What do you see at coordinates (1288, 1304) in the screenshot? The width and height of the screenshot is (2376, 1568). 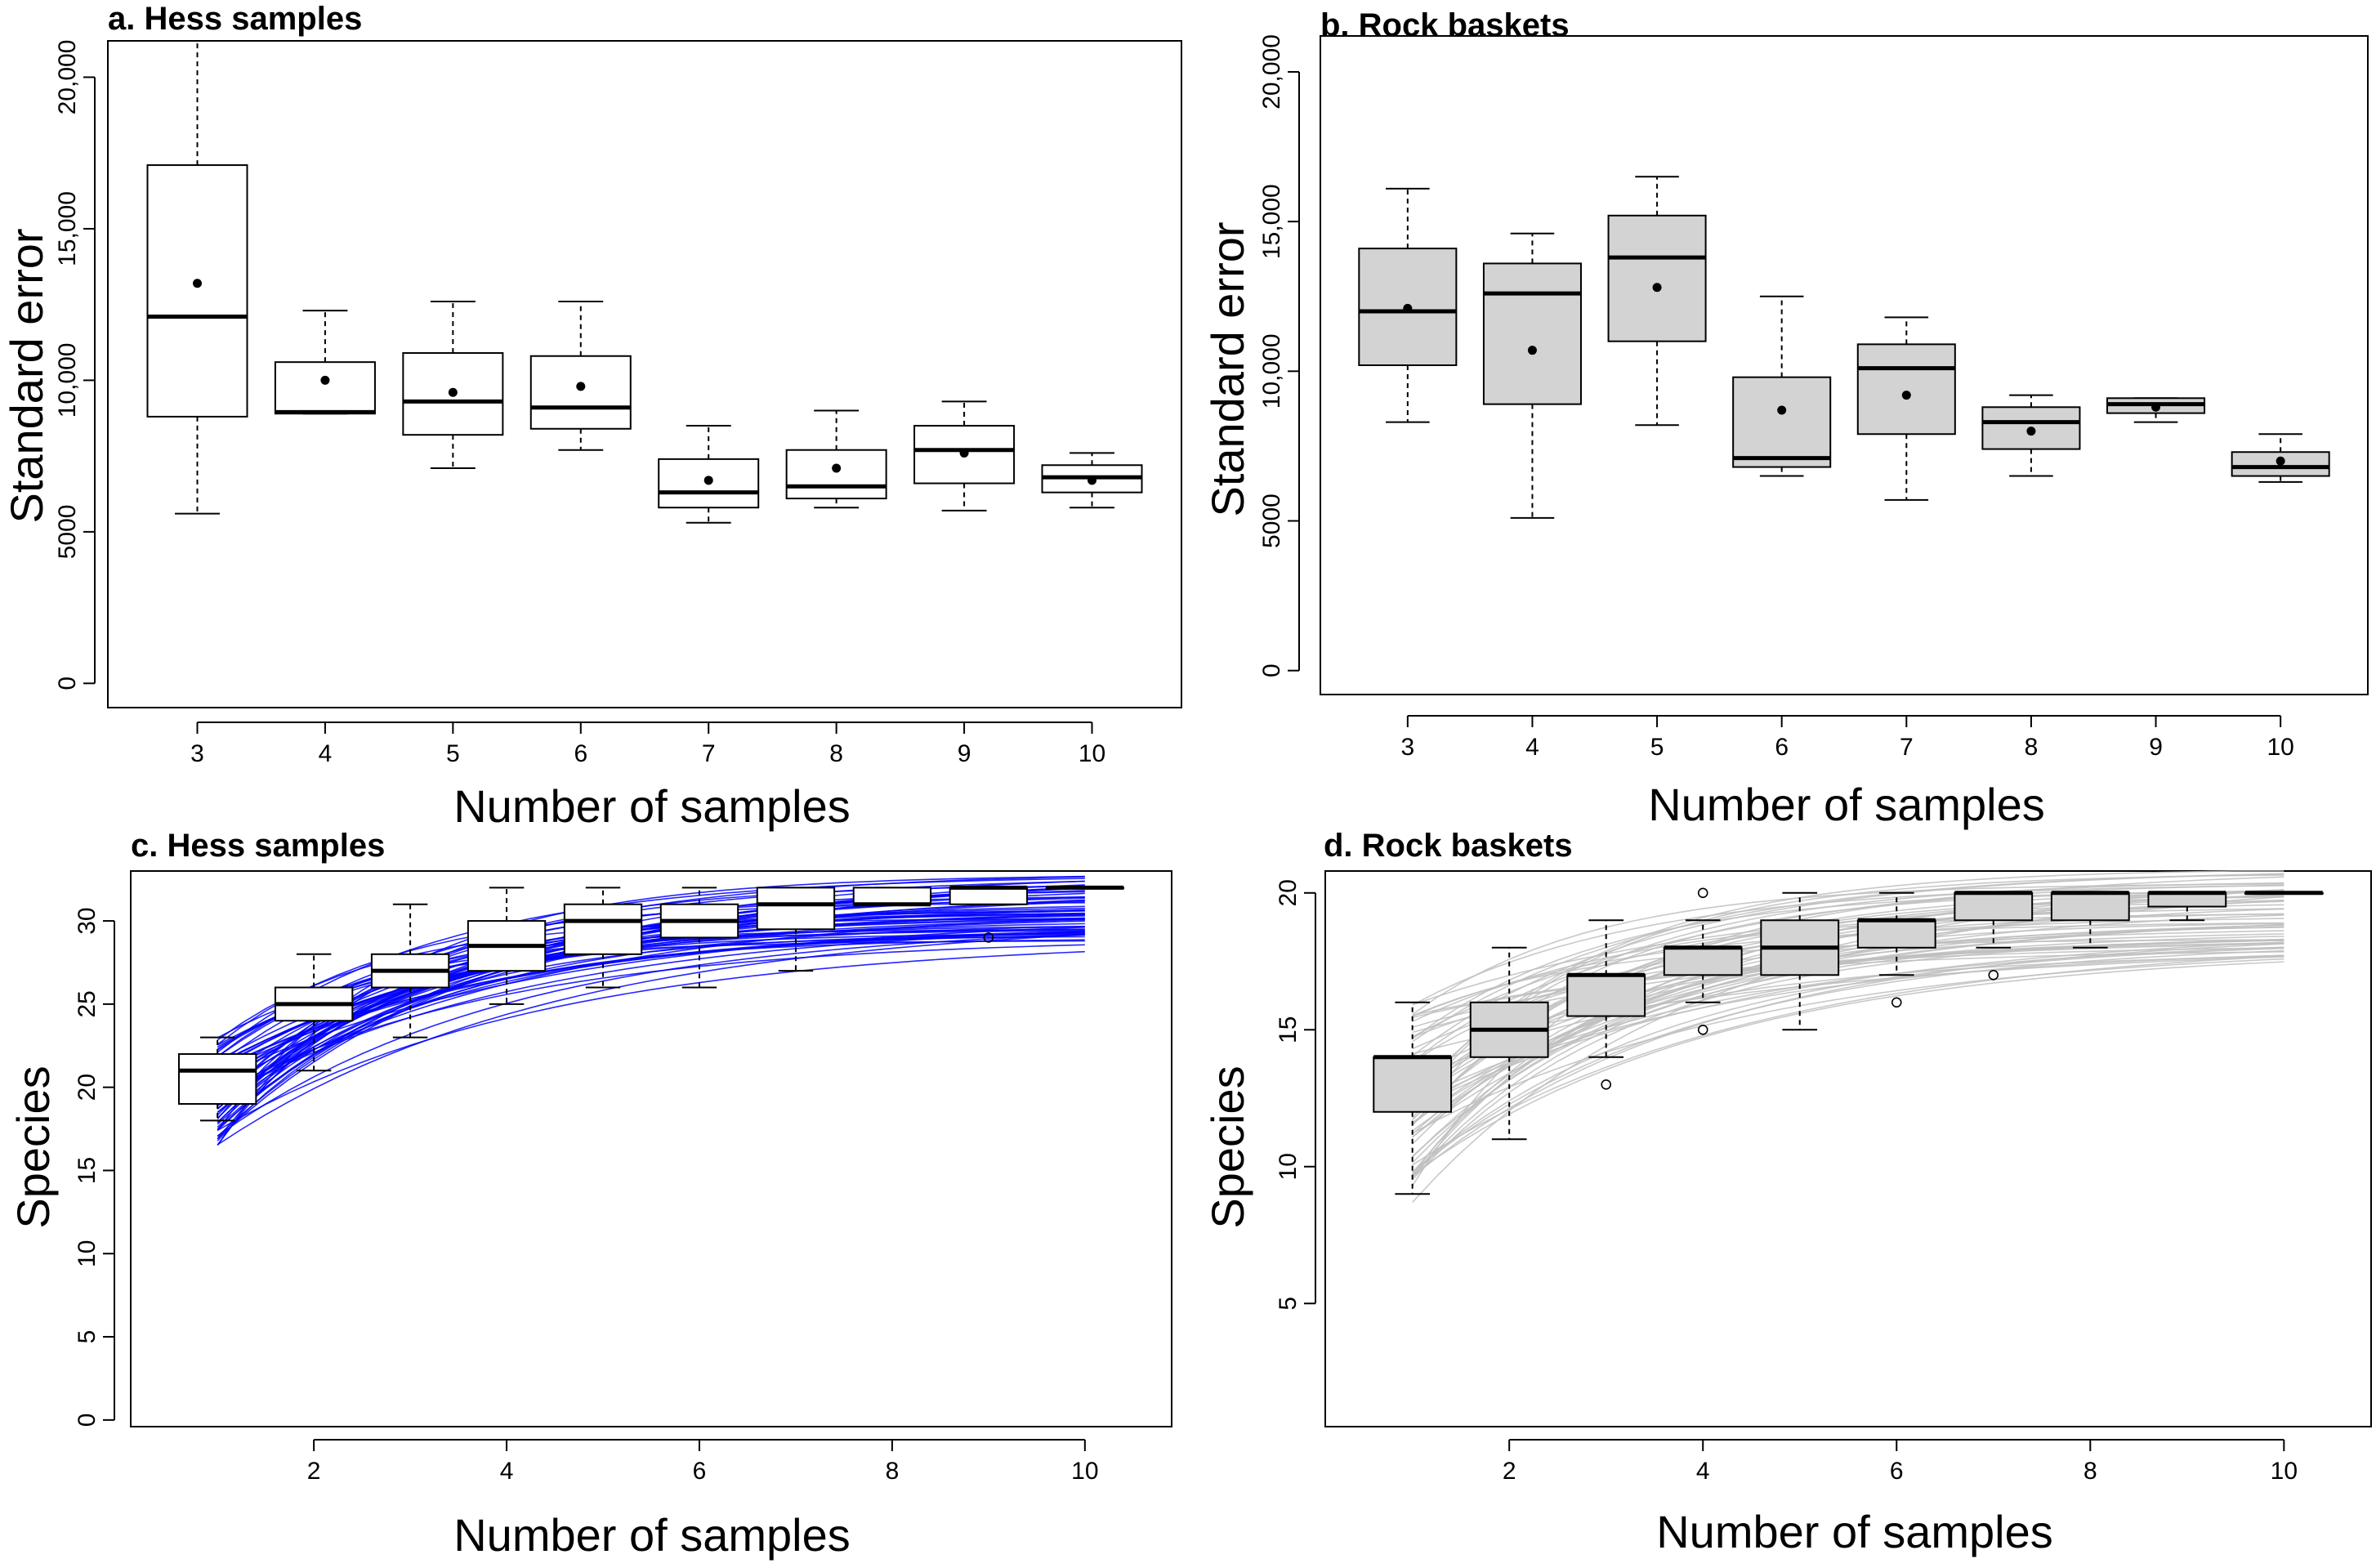 I see `y-tick-label: 5` at bounding box center [1288, 1304].